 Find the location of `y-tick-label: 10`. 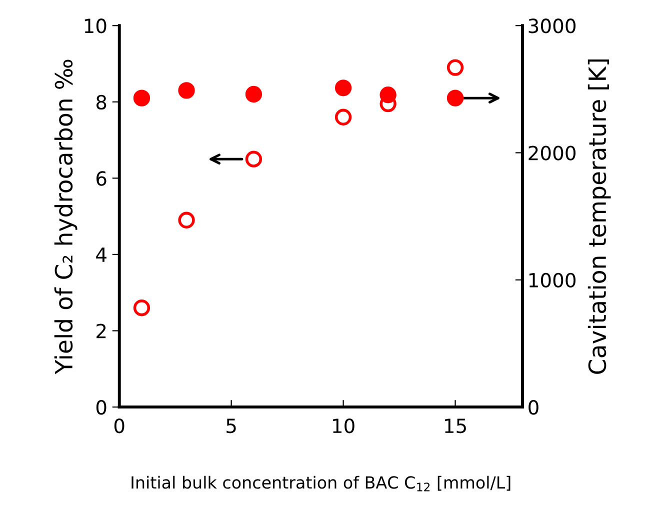

y-tick-label: 10 is located at coordinates (95, 26).